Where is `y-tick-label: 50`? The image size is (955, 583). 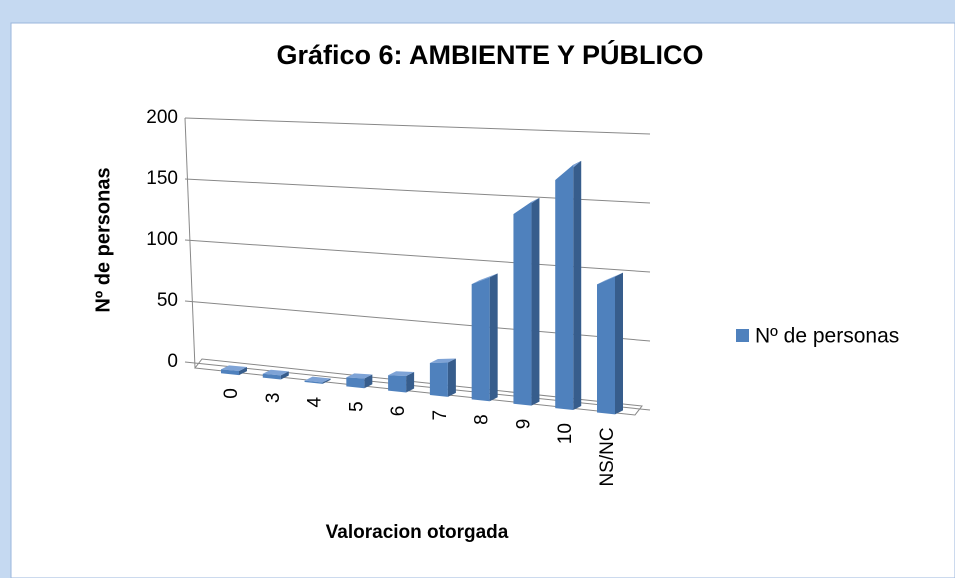
y-tick-label: 50 is located at coordinates (167, 300).